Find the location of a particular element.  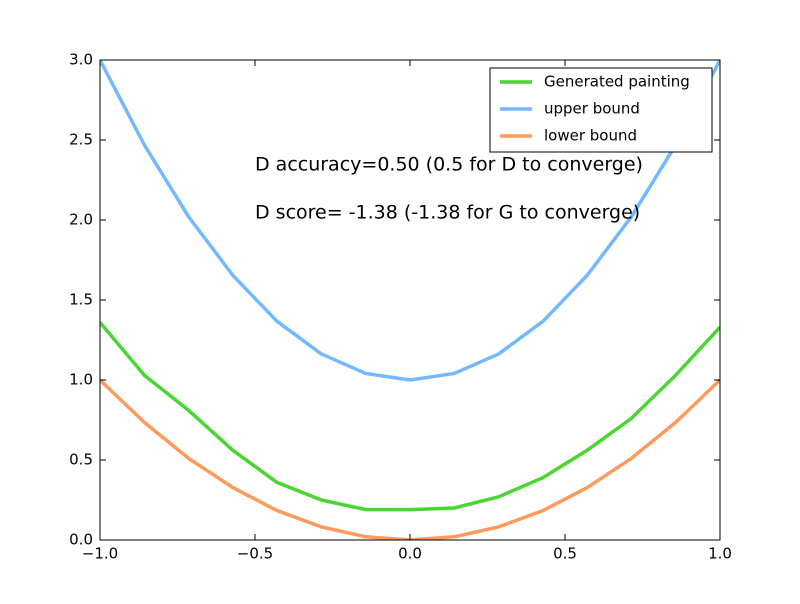

x-tick-label: 0.5 is located at coordinates (565, 554).